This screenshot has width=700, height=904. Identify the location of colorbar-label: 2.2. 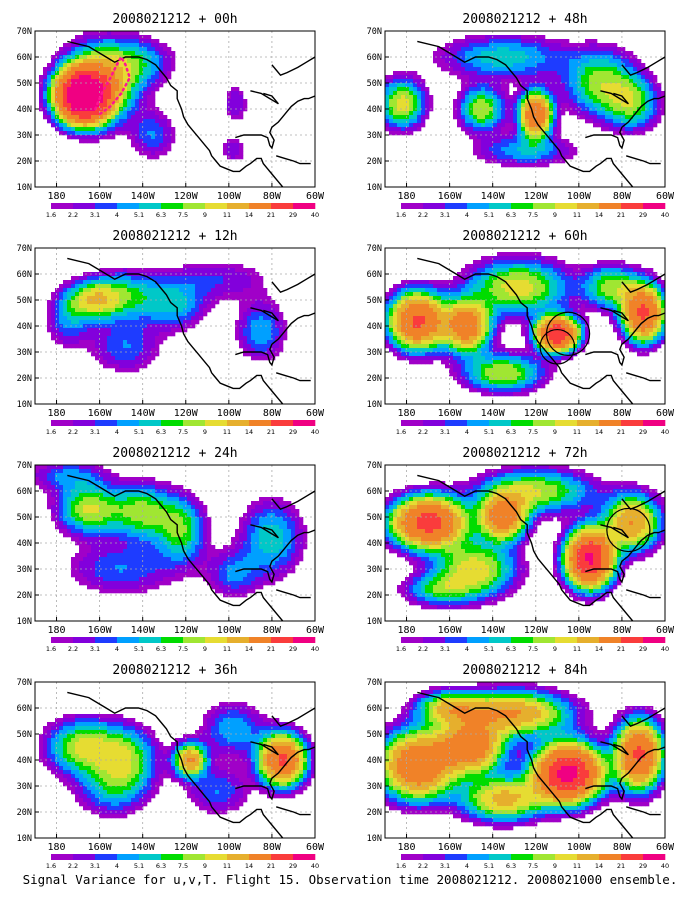
(73, 432).